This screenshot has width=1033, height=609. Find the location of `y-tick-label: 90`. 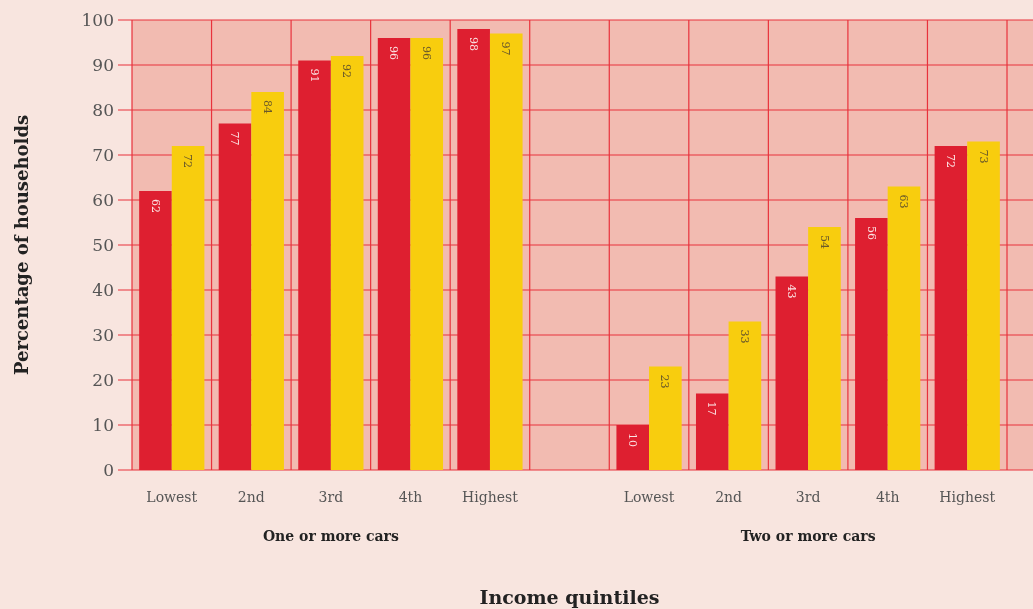

y-tick-label: 90 is located at coordinates (103, 64).